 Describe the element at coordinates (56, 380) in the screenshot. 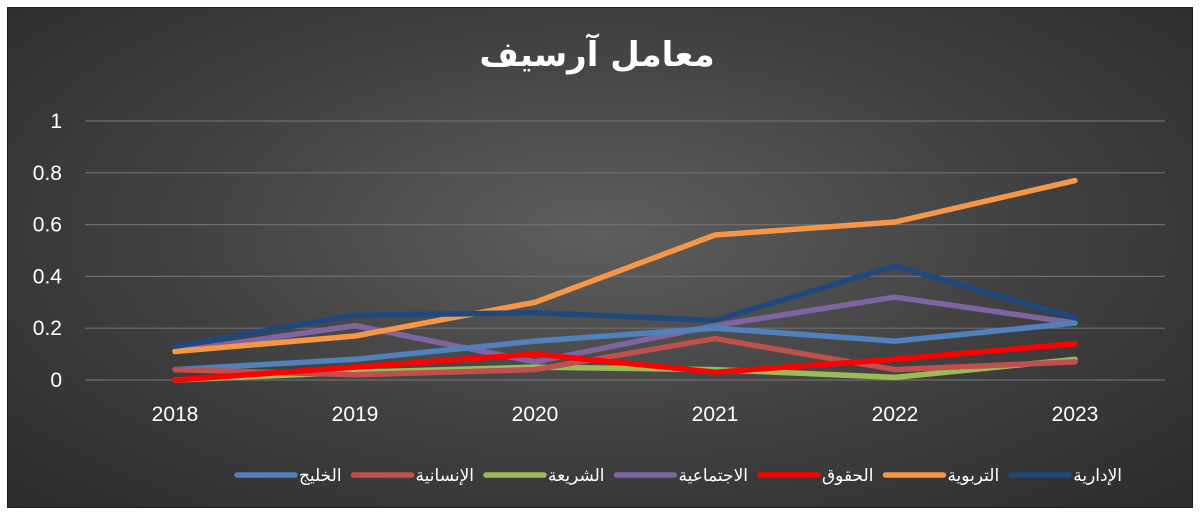

I see `y-tick-label: 0` at that location.